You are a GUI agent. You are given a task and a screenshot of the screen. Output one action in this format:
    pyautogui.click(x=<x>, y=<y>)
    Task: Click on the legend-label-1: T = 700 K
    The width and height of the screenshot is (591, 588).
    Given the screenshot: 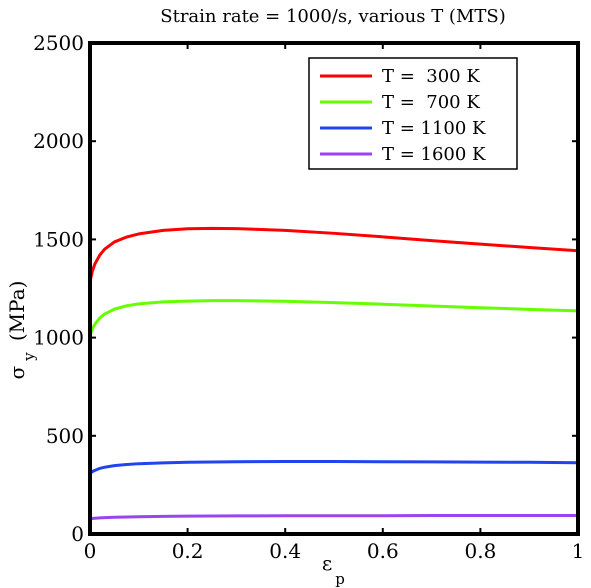 What is the action you would take?
    pyautogui.click(x=431, y=102)
    